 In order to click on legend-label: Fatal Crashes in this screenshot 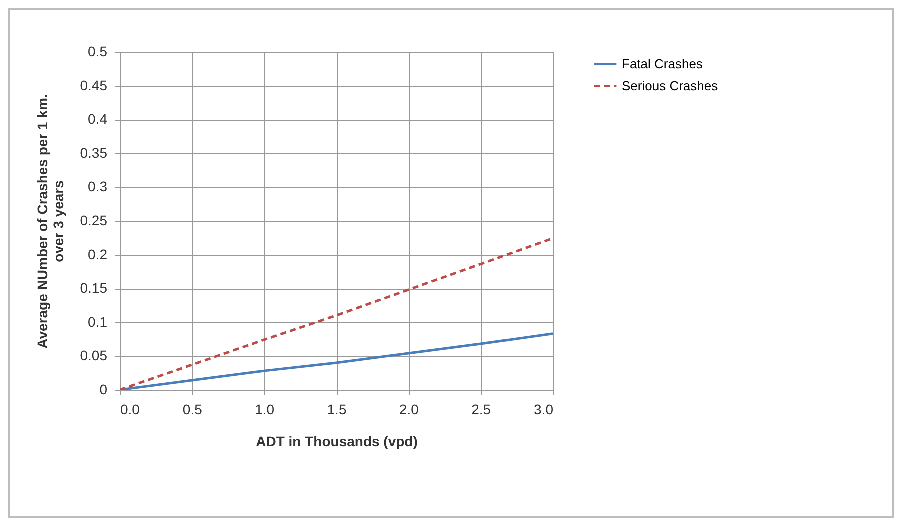, I will do `click(663, 64)`.